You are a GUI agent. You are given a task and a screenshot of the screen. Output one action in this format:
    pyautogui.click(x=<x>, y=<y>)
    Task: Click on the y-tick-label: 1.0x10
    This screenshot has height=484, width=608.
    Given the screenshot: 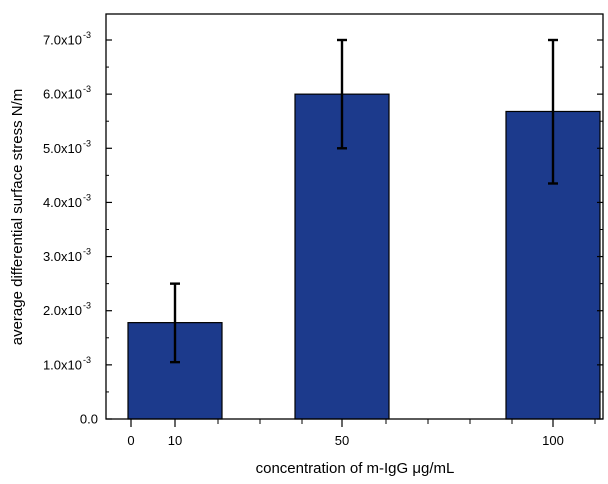 What is the action you would take?
    pyautogui.click(x=62, y=364)
    